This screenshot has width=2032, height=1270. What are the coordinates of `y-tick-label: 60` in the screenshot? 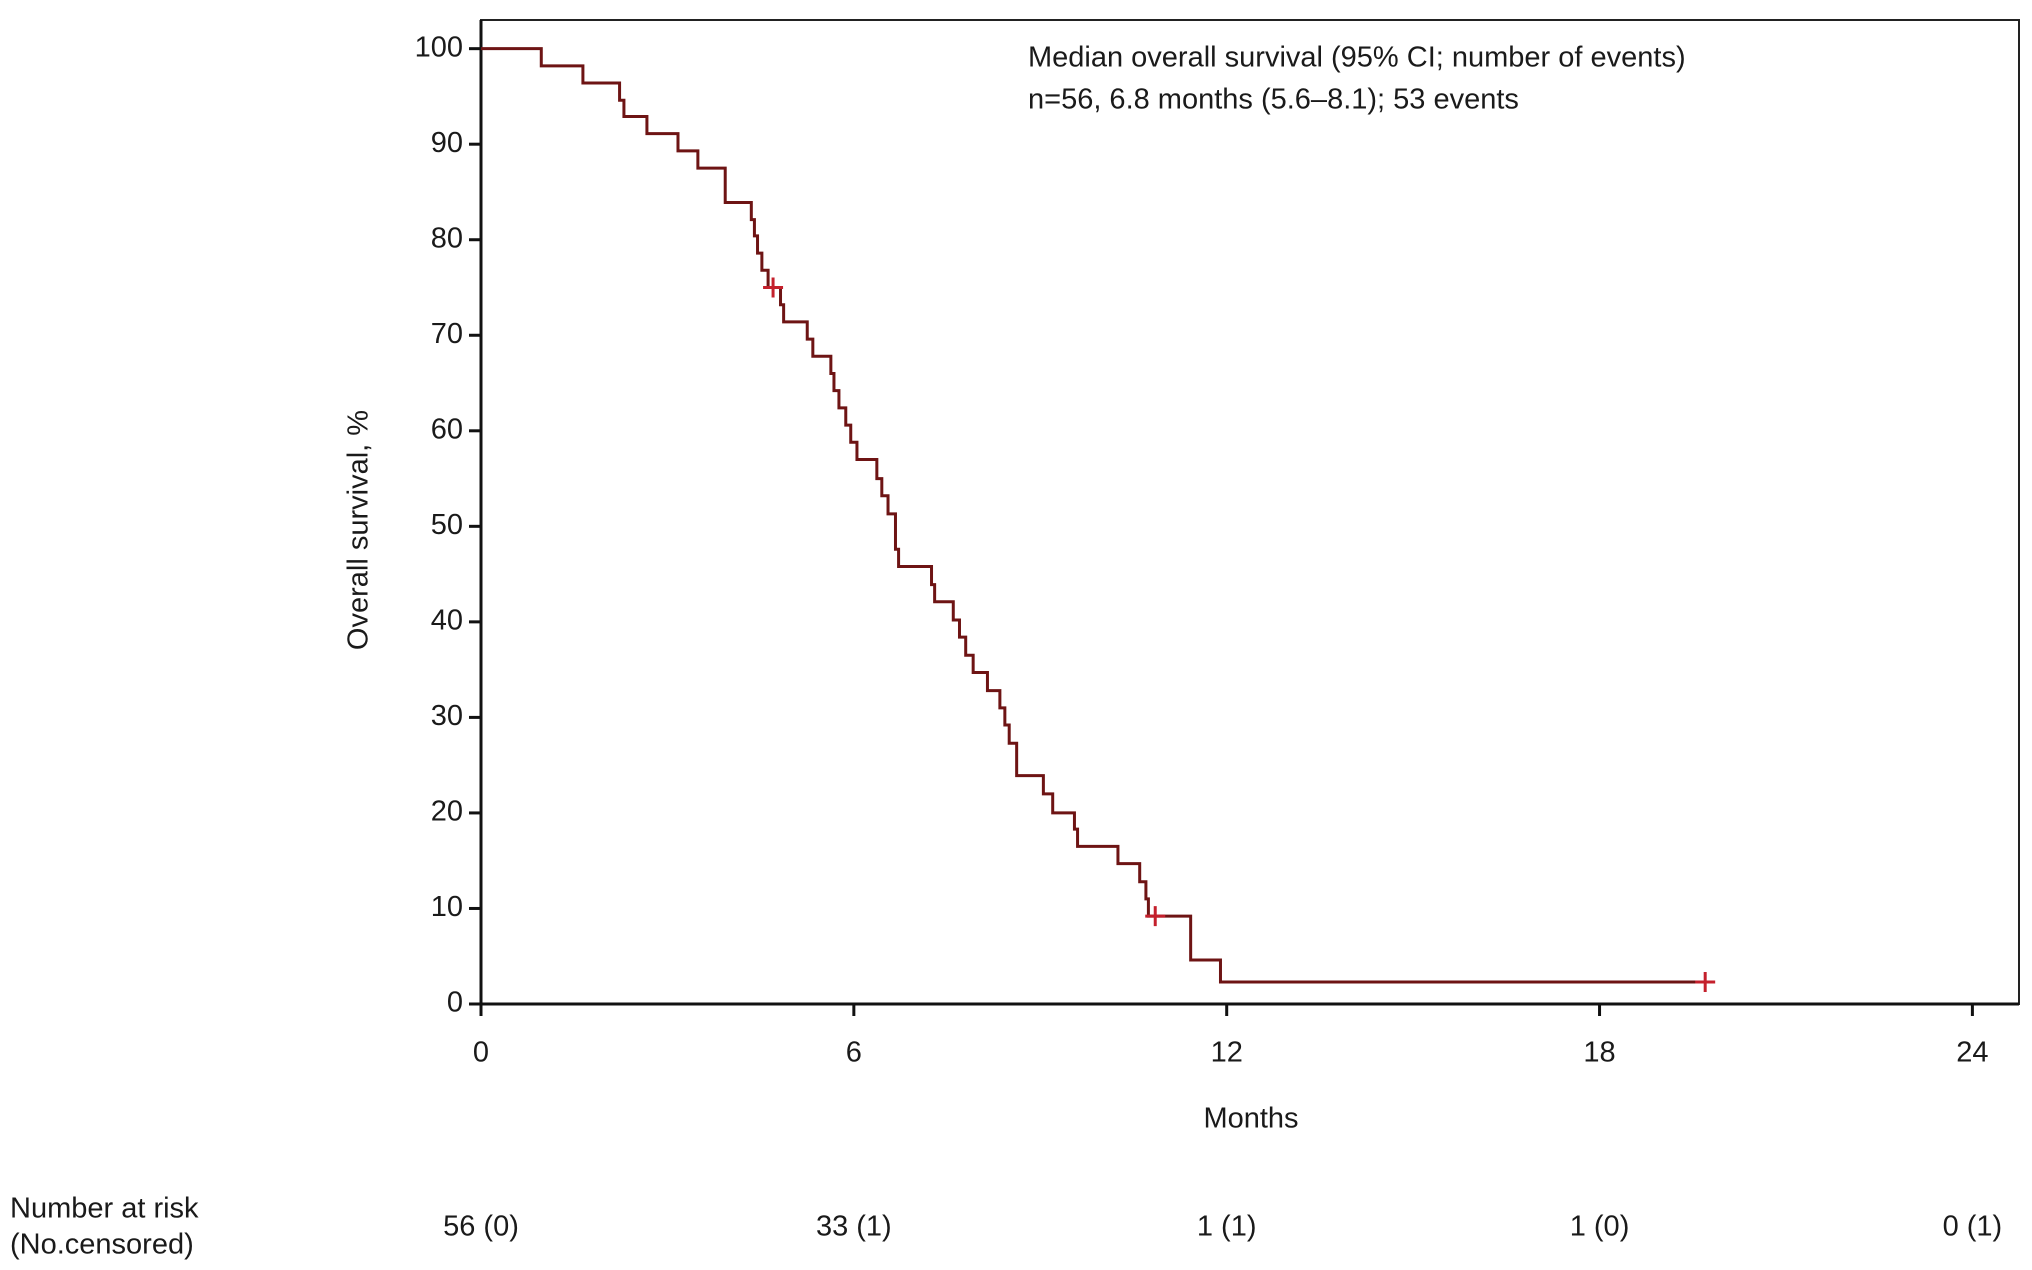 It's located at (447, 429).